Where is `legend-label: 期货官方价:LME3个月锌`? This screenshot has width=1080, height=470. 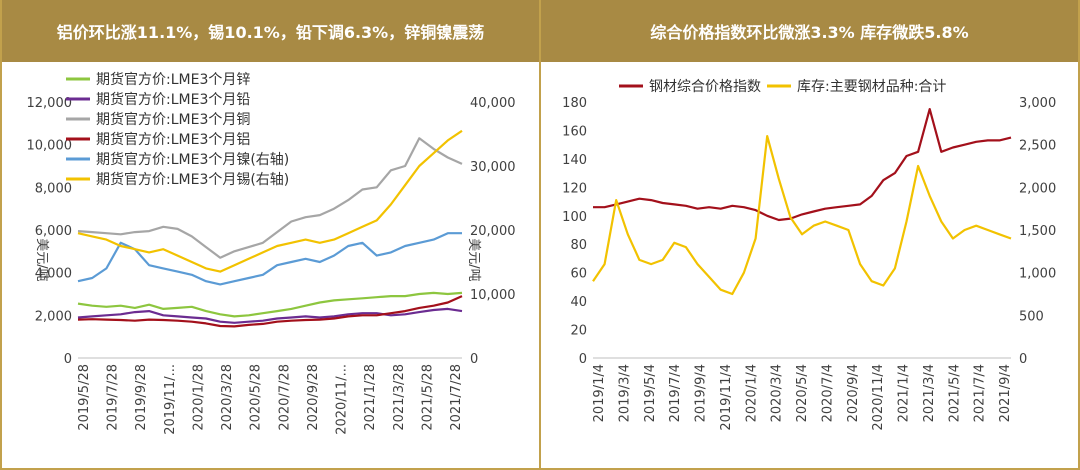
legend-label: 期货官方价:LME3个月锌 is located at coordinates (173, 79).